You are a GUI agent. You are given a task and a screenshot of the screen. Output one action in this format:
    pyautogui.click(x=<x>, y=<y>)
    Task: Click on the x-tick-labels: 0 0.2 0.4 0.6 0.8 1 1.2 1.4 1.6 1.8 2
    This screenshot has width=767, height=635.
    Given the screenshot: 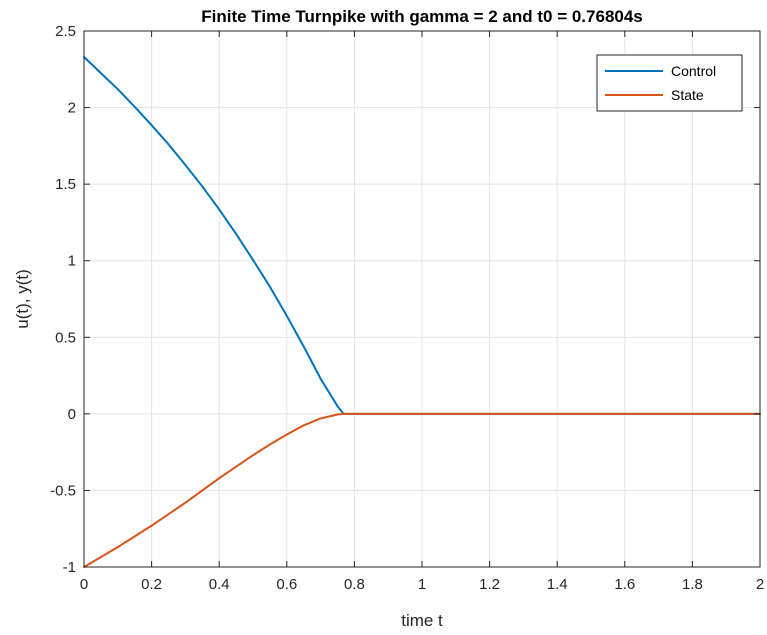 What is the action you would take?
    pyautogui.click(x=422, y=584)
    